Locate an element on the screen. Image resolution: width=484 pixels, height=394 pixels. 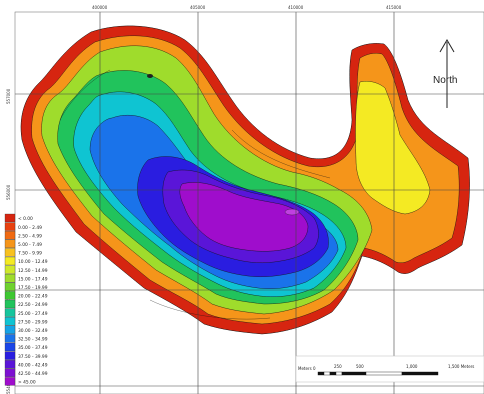
y-label-2: 556000 is located at coordinates (8, 192).